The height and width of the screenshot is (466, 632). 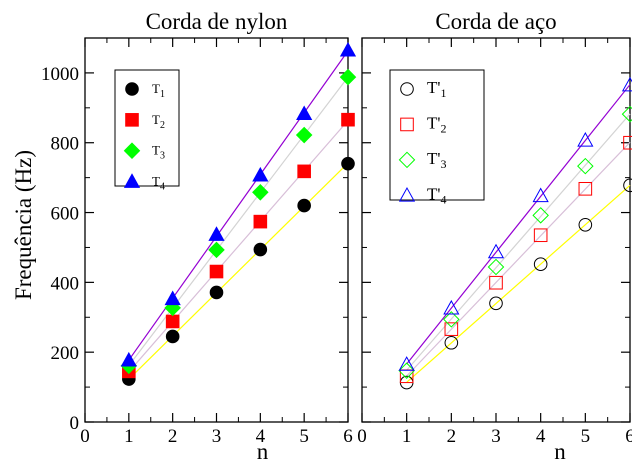 I want to click on chart-title: Corda de aço, so click(x=495, y=21).